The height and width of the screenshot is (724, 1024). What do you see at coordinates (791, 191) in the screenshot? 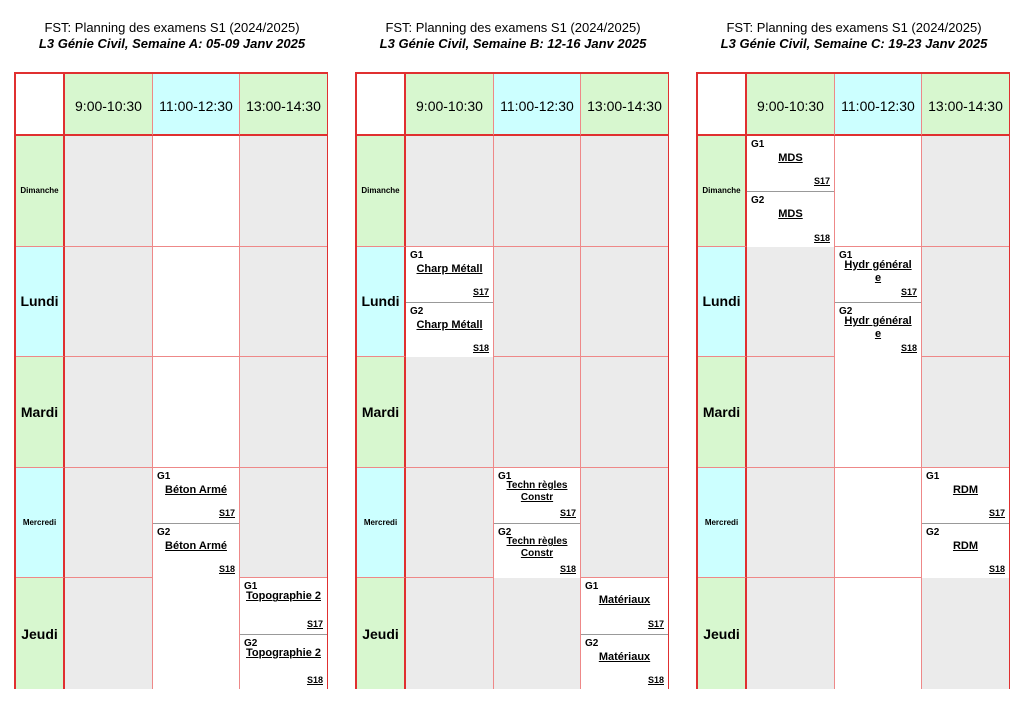
I see `schedule-cell: G1 MDS S17 G2 MDS S18` at bounding box center [791, 191].